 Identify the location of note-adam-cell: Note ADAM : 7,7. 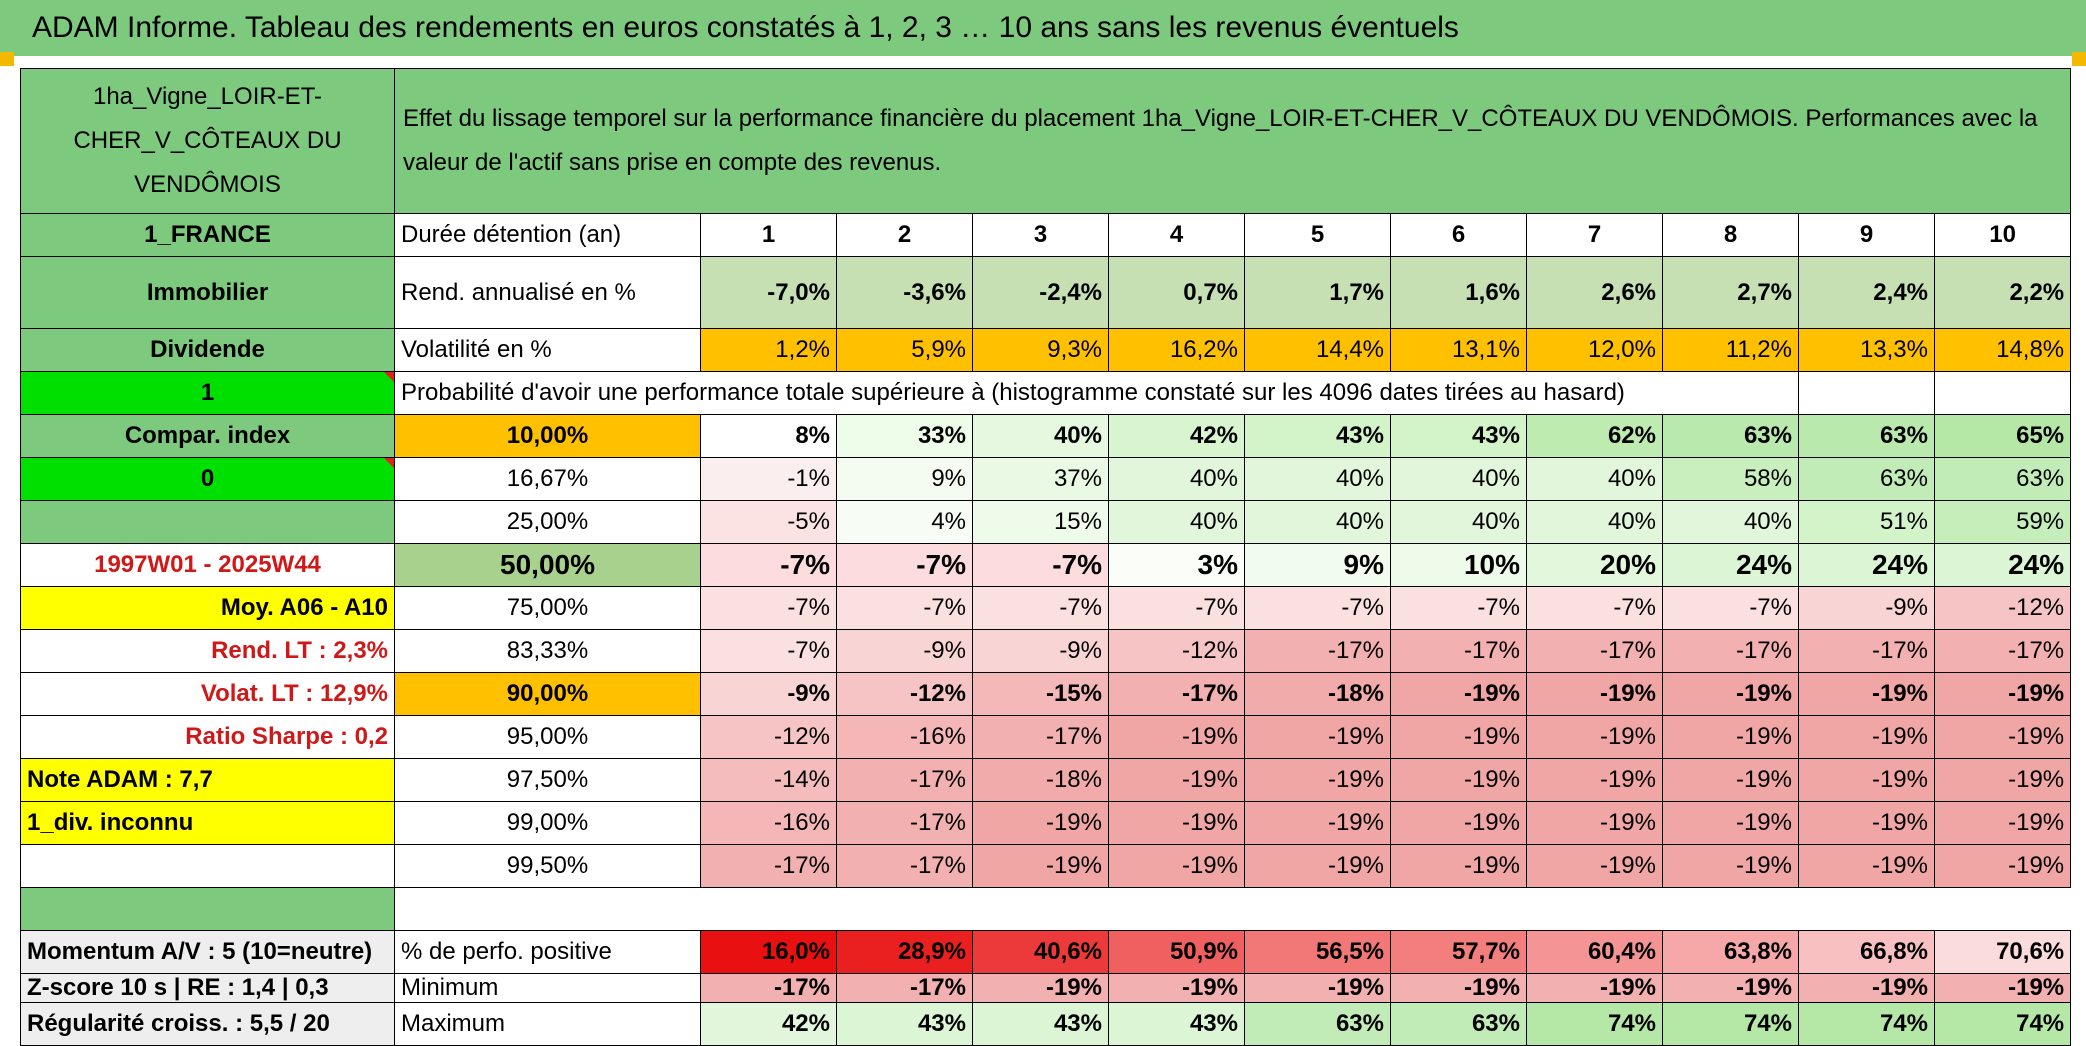
(207, 780).